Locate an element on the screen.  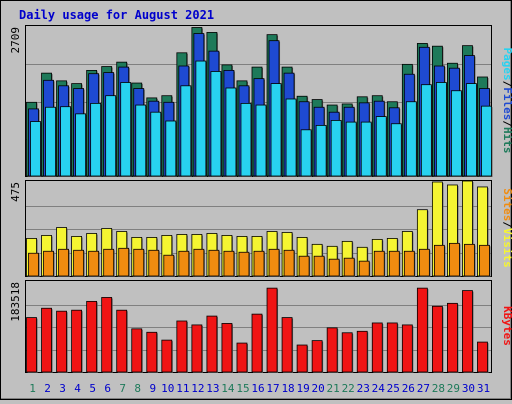
x-tick-label-9: 9 is located at coordinates (152, 388).